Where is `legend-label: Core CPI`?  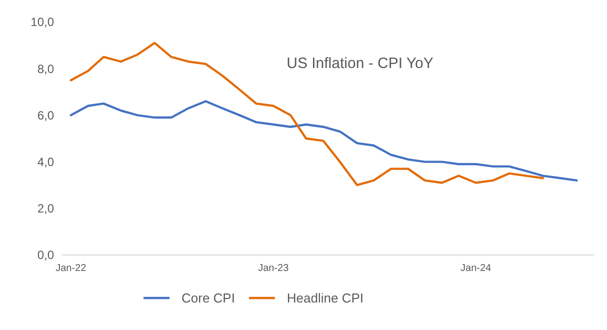 legend-label: Core CPI is located at coordinates (208, 298).